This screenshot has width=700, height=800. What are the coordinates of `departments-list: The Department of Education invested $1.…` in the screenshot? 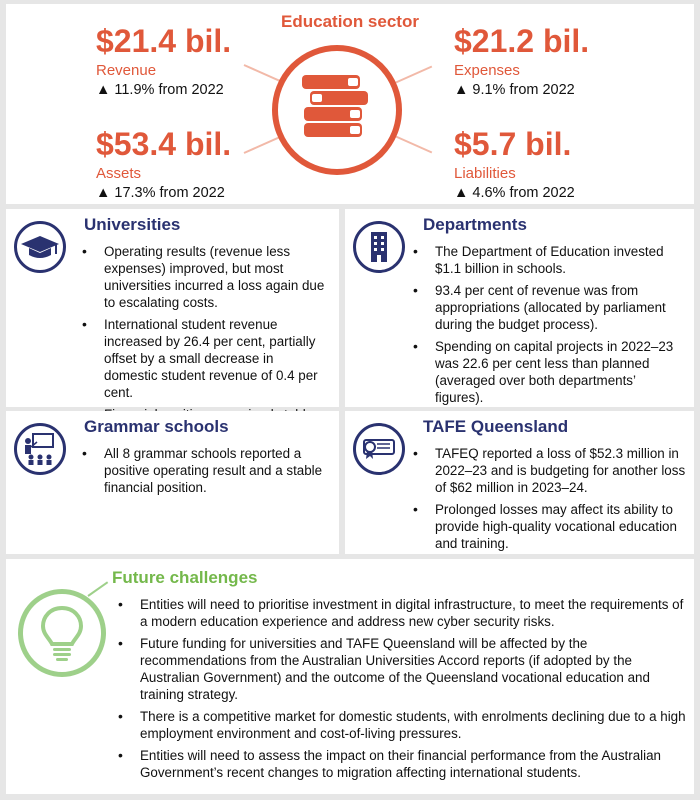 It's located at (550, 327).